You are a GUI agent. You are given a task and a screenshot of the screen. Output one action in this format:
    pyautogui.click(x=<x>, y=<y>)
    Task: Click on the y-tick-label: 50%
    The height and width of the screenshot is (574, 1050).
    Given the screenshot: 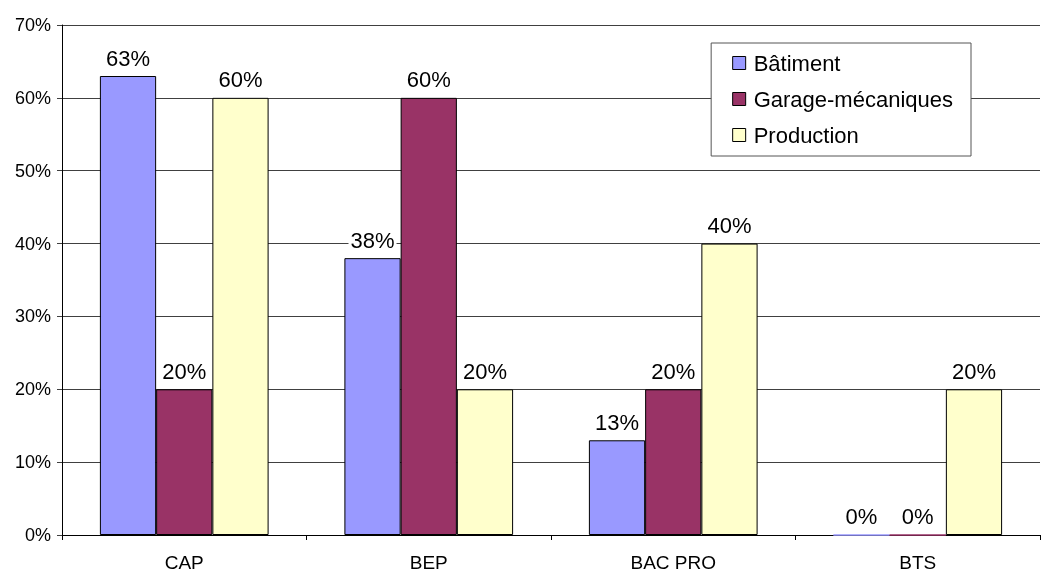 What is the action you would take?
    pyautogui.click(x=32, y=170)
    